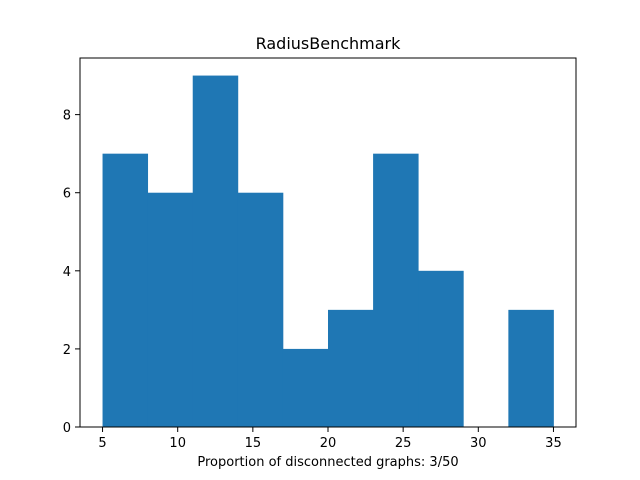 This screenshot has width=640, height=480. I want to click on chart-title: RadiusBenchmark, so click(329, 43).